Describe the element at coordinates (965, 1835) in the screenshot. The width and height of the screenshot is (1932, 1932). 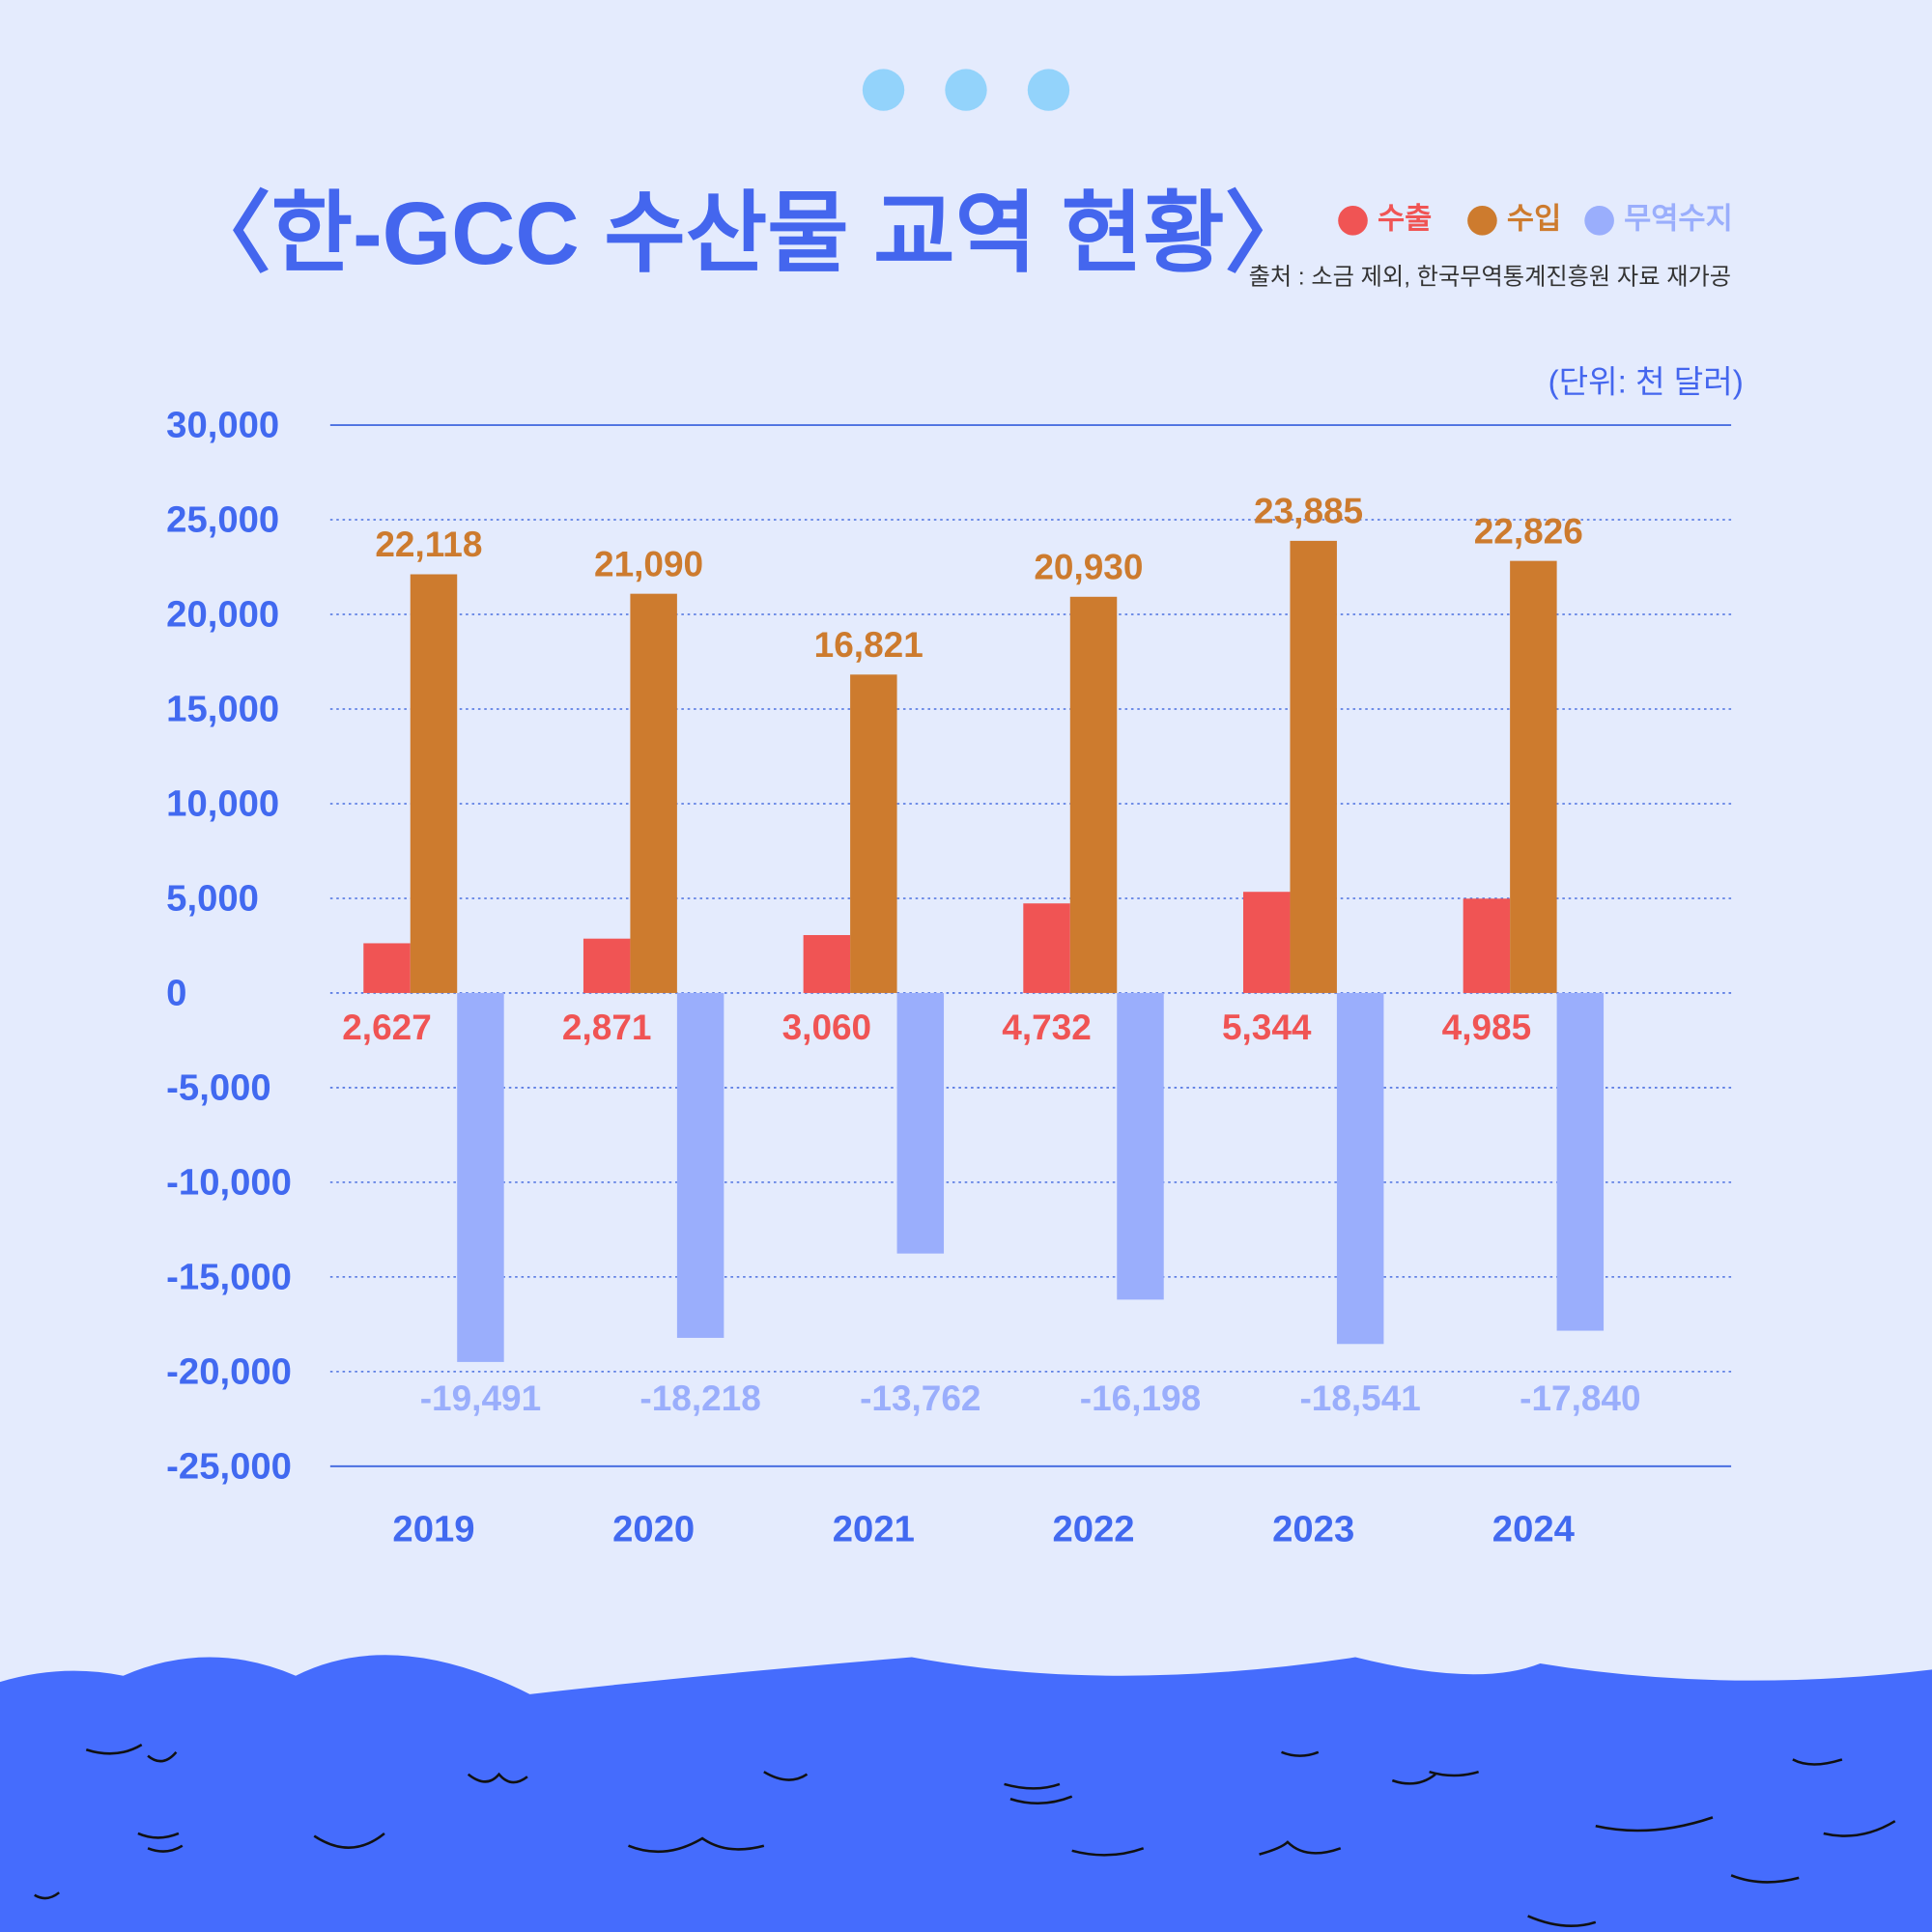
I see `wave-strokes` at that location.